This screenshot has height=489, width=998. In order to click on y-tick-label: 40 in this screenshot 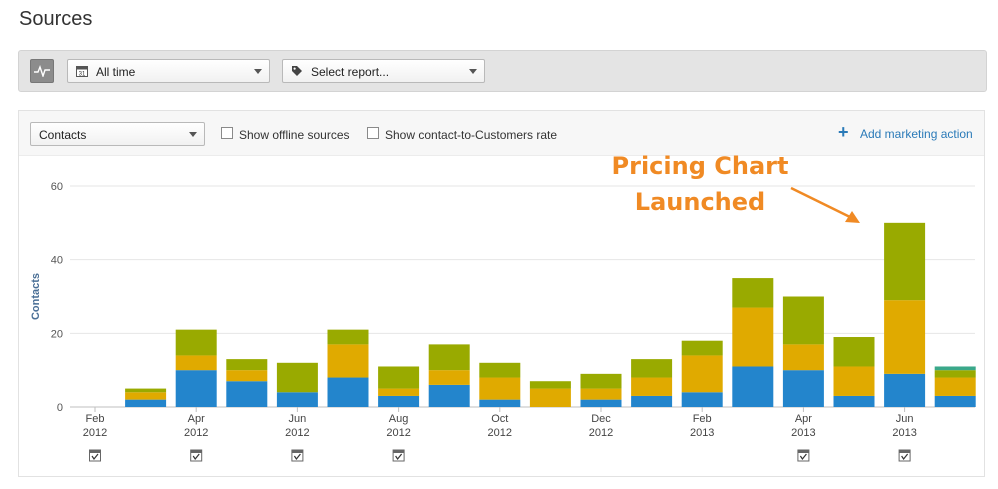, I will do `click(57, 261)`.